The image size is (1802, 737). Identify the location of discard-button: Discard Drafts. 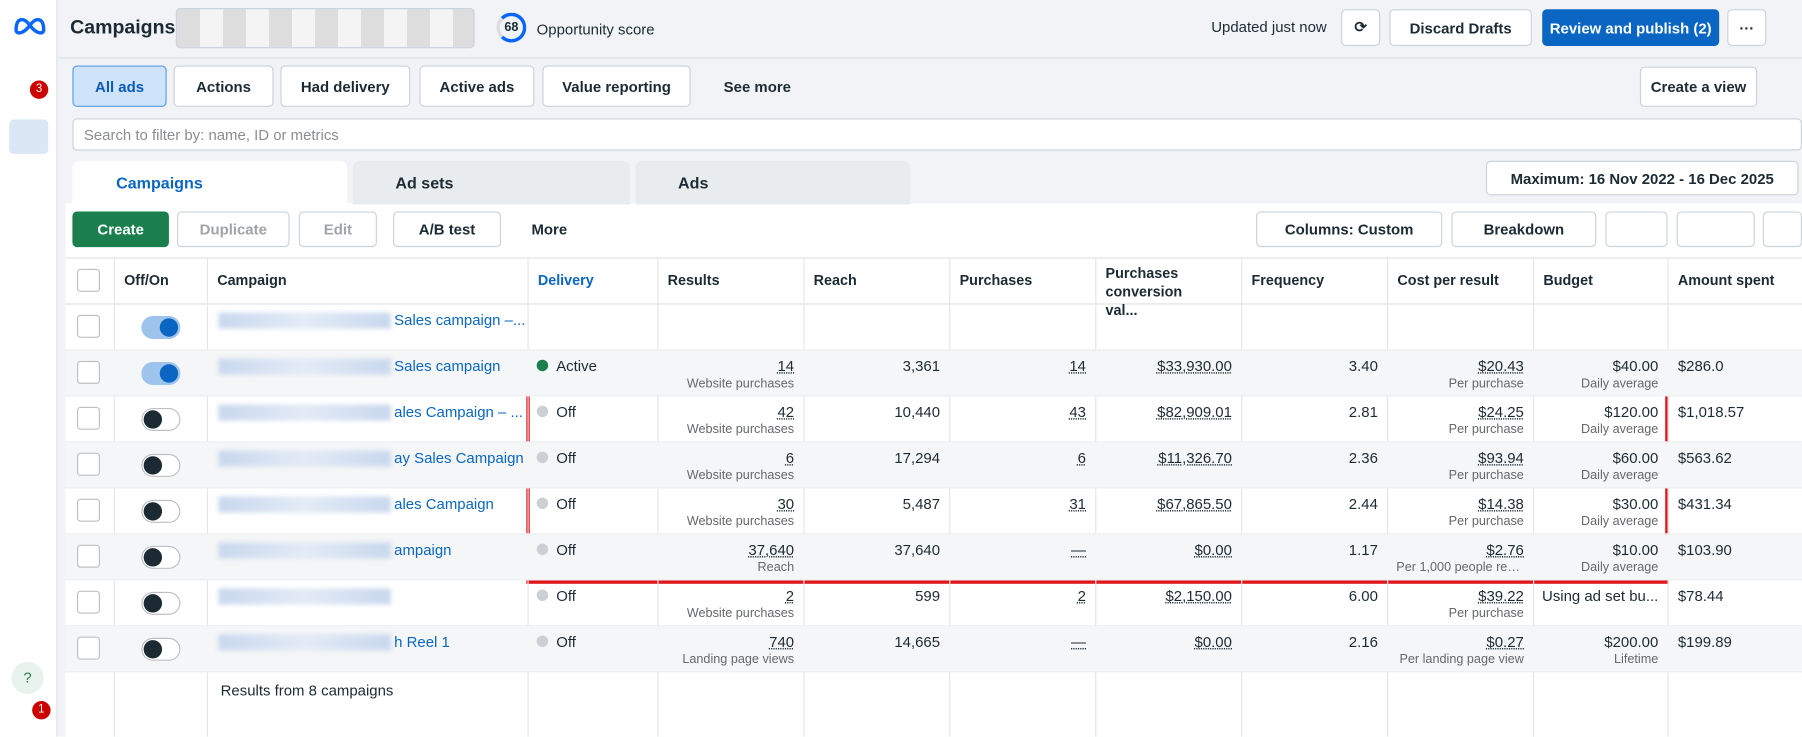
(1460, 27).